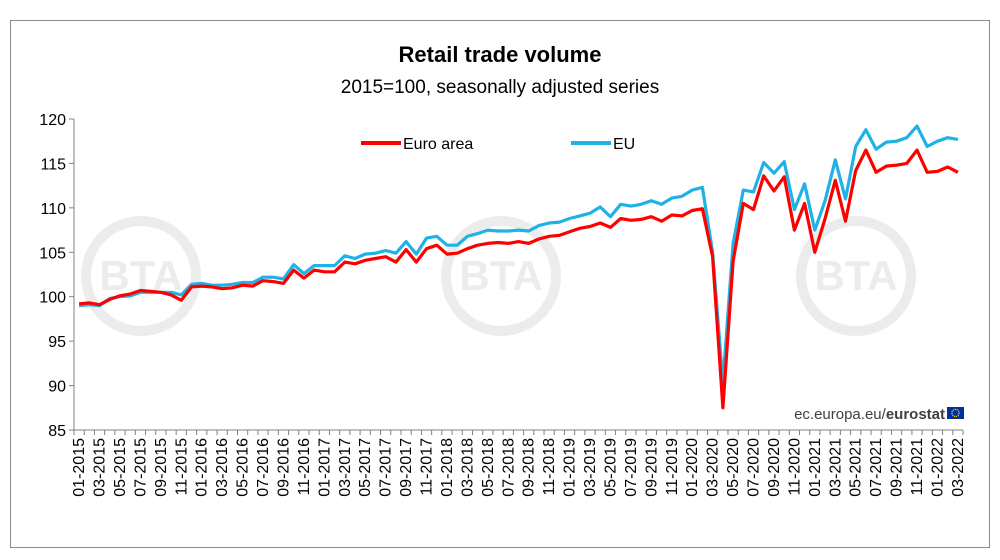  Describe the element at coordinates (876, 467) in the screenshot. I see `x-tick-label: 07-2021` at that location.